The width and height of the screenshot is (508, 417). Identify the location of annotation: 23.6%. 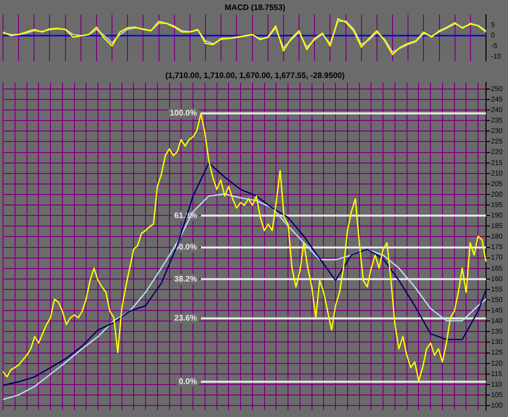
(185, 318).